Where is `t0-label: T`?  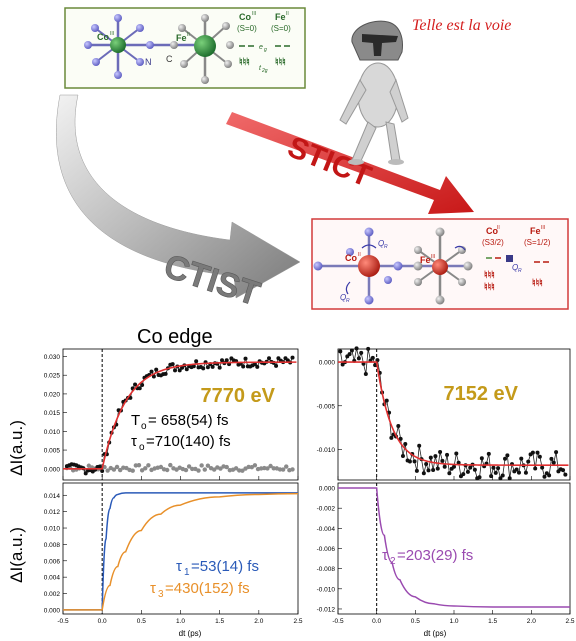
t0-label: T is located at coordinates (135, 420).